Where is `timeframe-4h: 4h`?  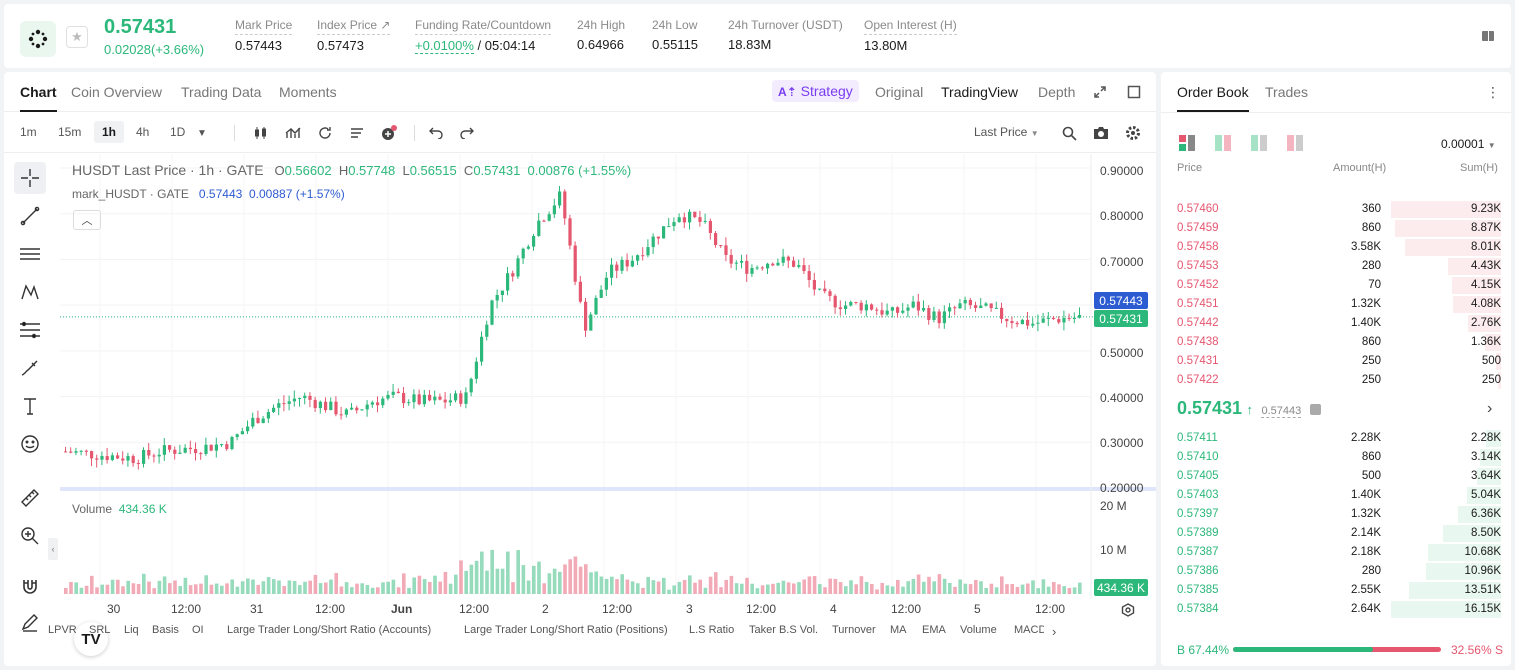
timeframe-4h: 4h is located at coordinates (143, 132).